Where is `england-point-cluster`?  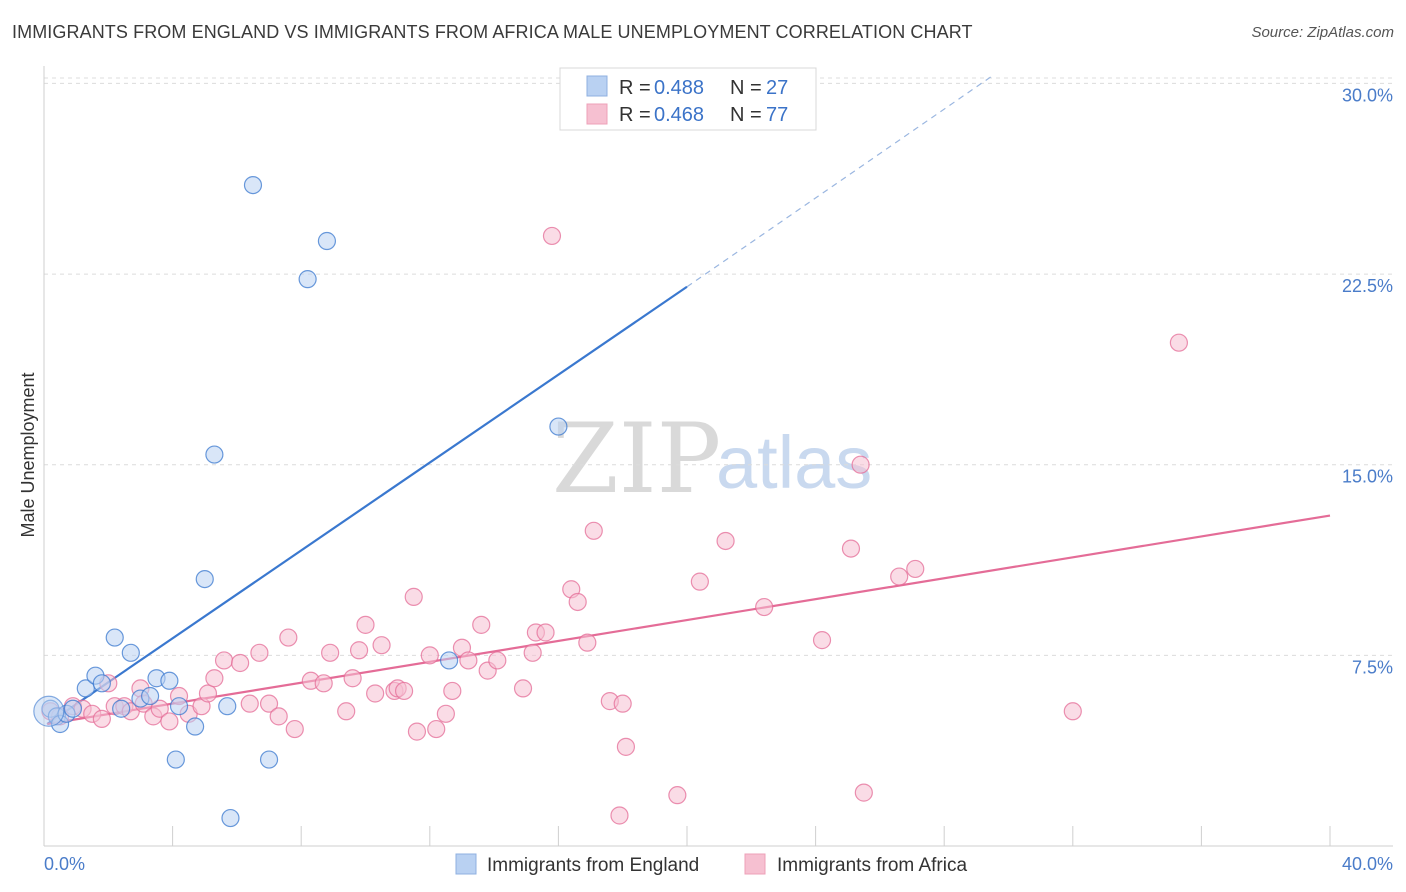
england-point-cluster is located at coordinates (49, 711).